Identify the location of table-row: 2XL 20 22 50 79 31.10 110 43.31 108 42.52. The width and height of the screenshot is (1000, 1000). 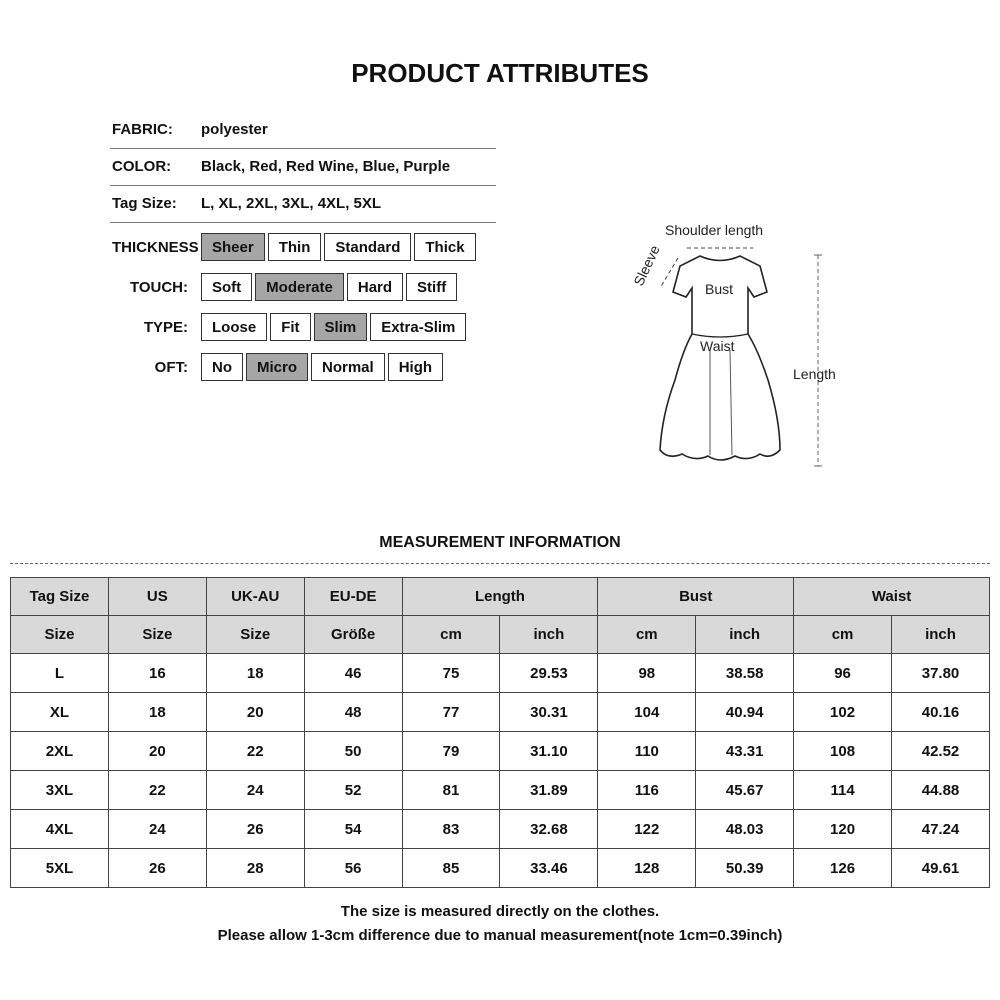
(500, 751).